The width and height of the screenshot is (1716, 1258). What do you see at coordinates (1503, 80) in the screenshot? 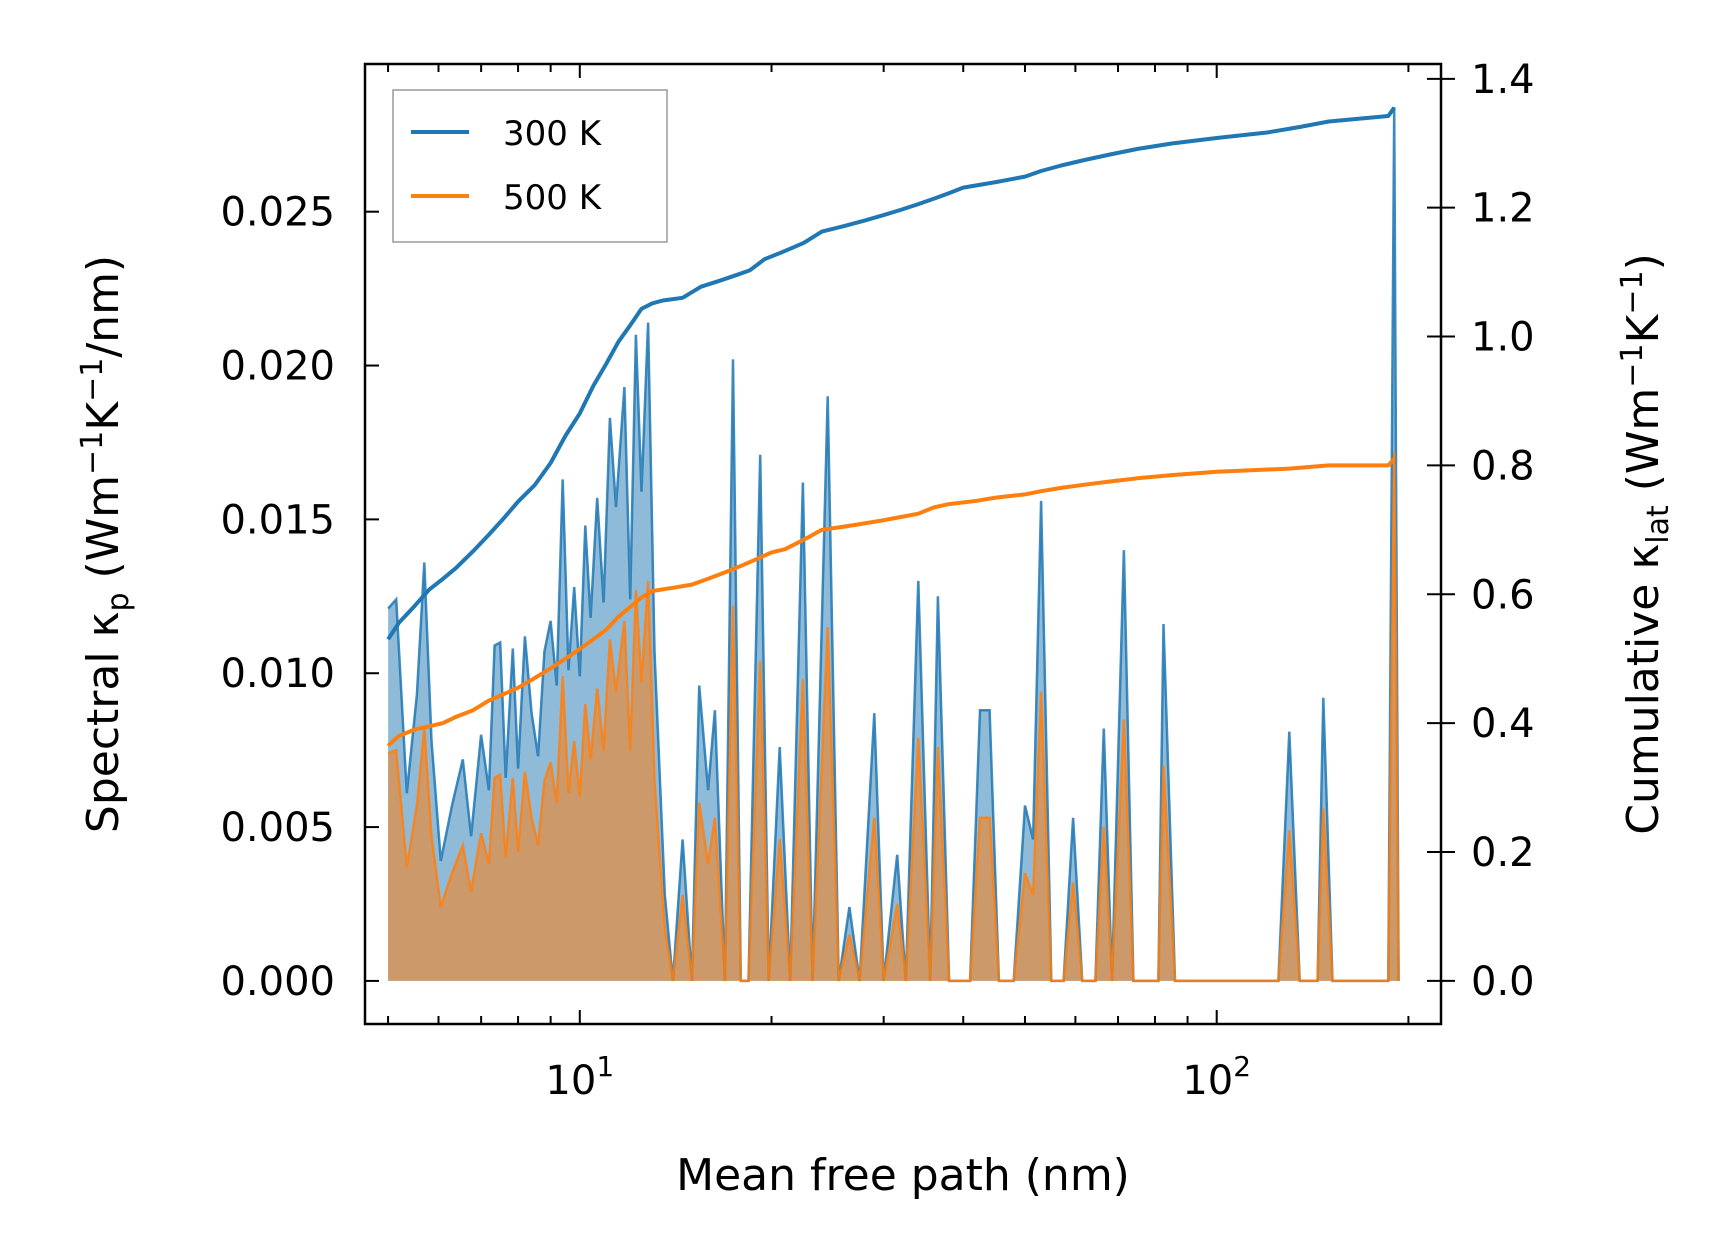
I see `right-tick-label: 1.4` at bounding box center [1503, 80].